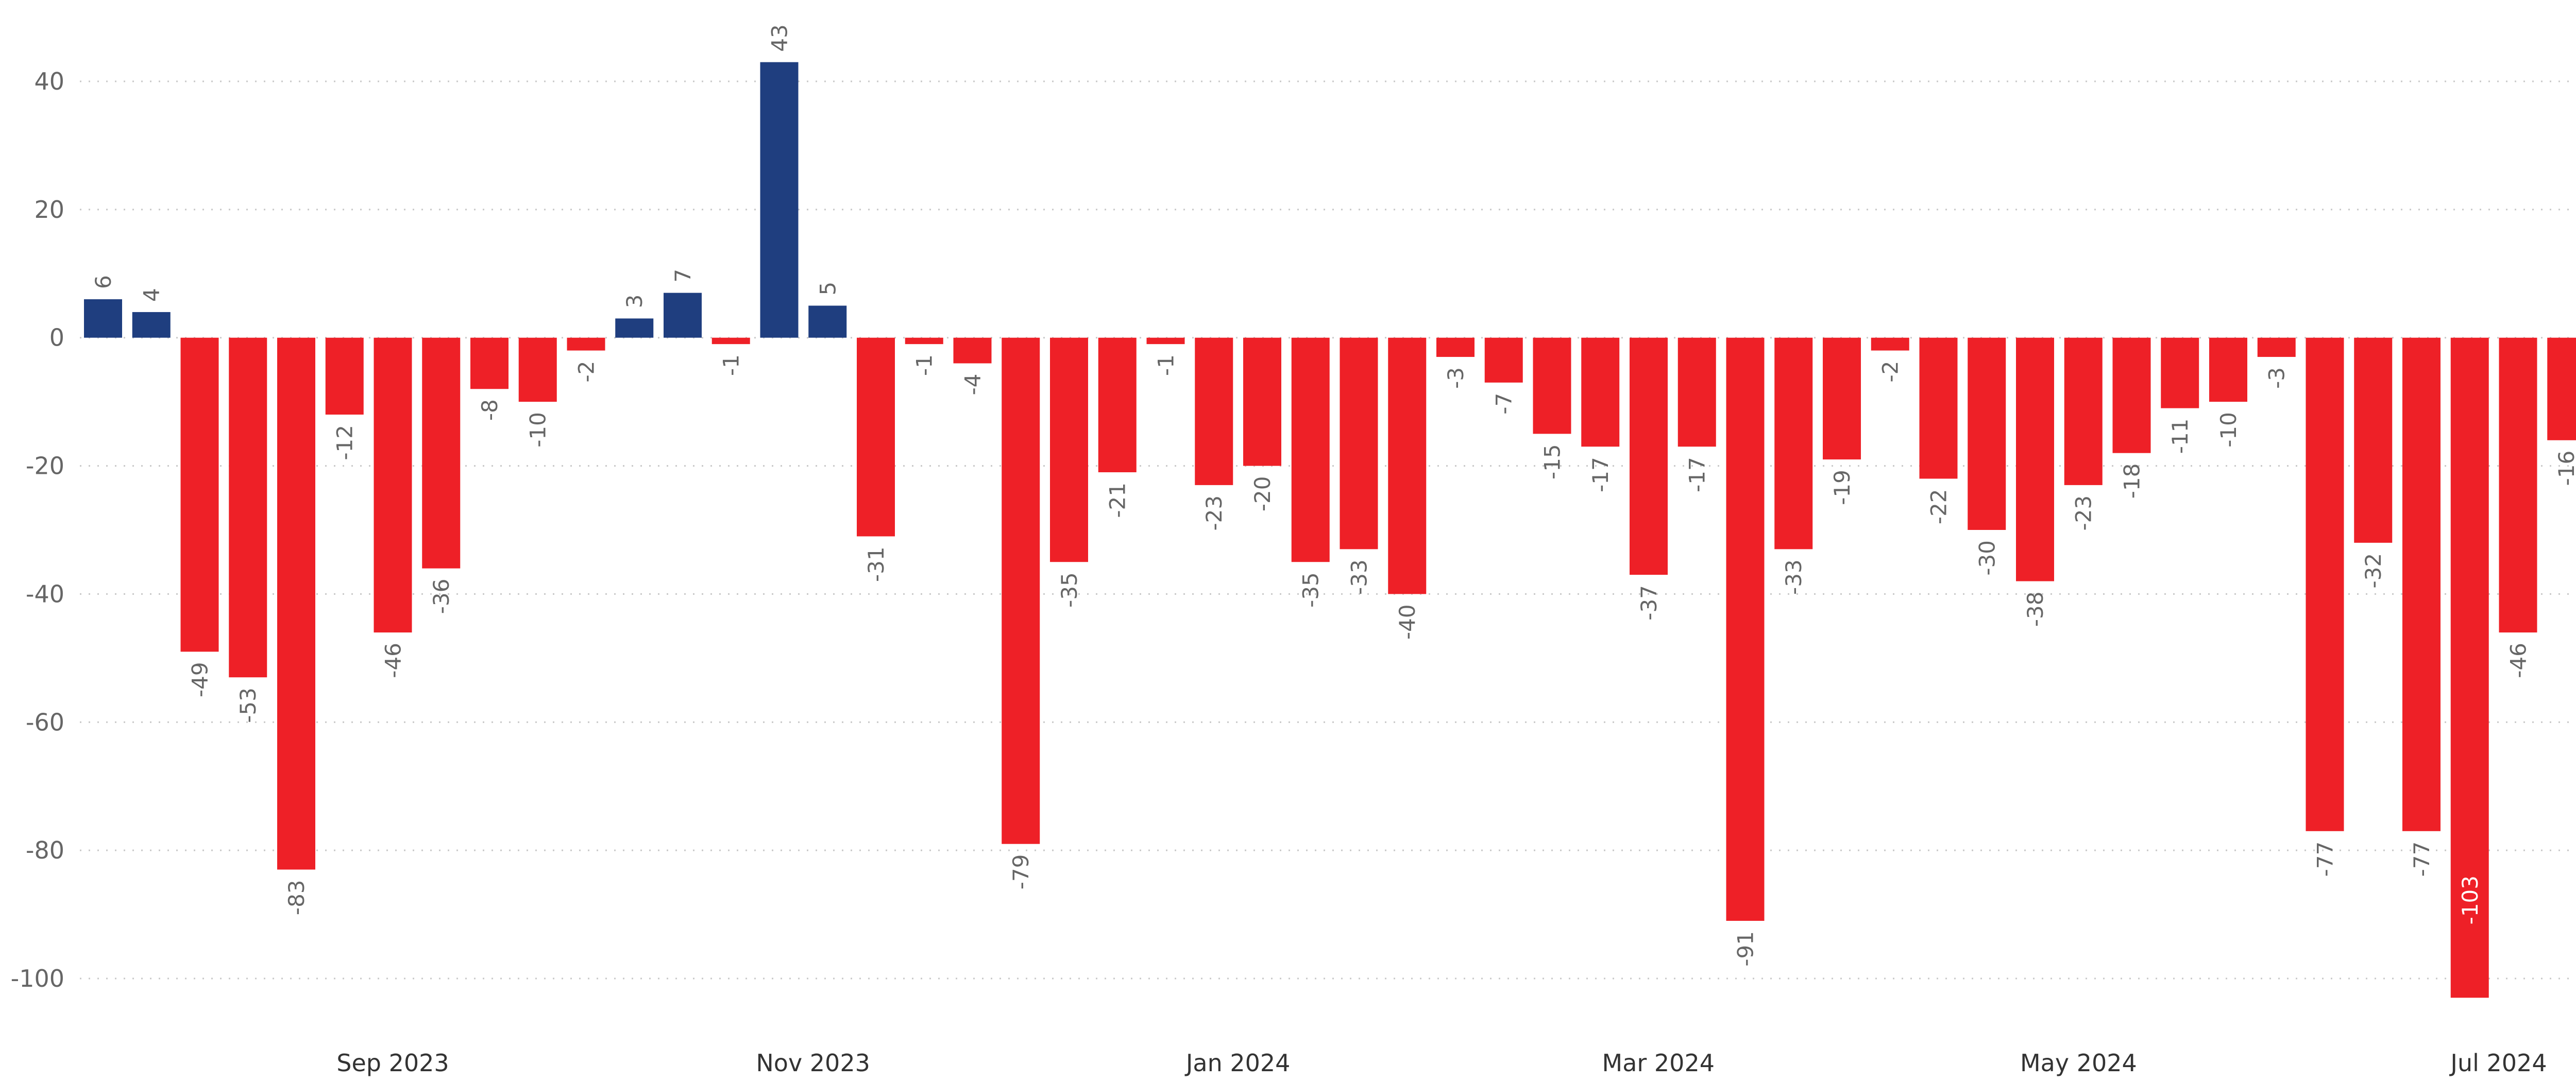 This screenshot has height=1081, width=2576. What do you see at coordinates (103, 282) in the screenshot?
I see `data-label: 6` at bounding box center [103, 282].